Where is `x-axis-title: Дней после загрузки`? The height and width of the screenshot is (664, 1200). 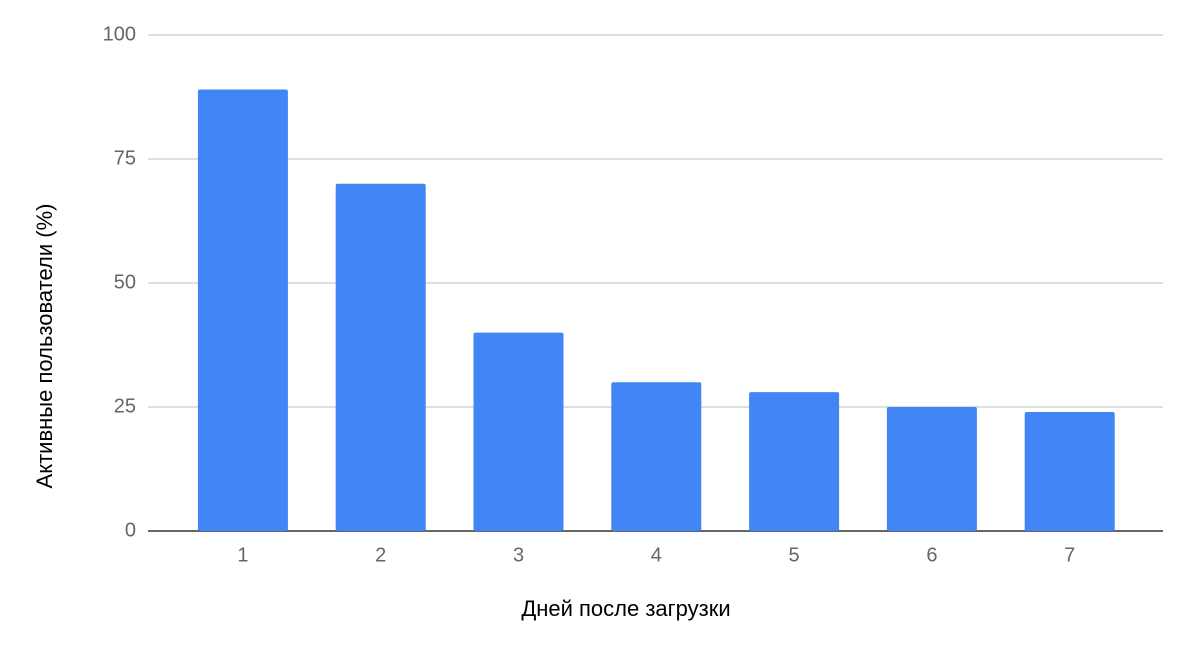 x-axis-title: Дней после загрузки is located at coordinates (625, 608).